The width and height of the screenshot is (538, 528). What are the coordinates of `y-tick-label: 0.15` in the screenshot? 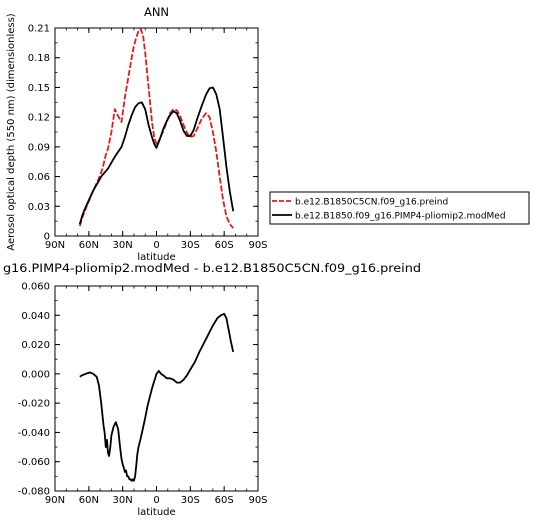 It's located at (39, 88).